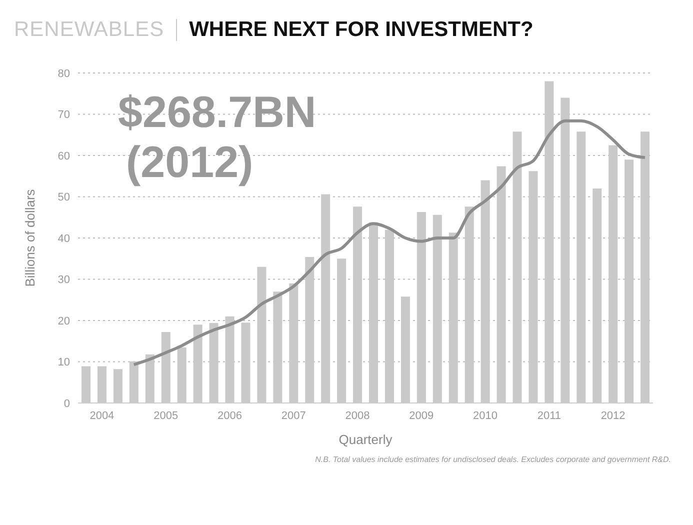 The width and height of the screenshot is (693, 525). I want to click on x-tick-label: 2004, so click(102, 416).